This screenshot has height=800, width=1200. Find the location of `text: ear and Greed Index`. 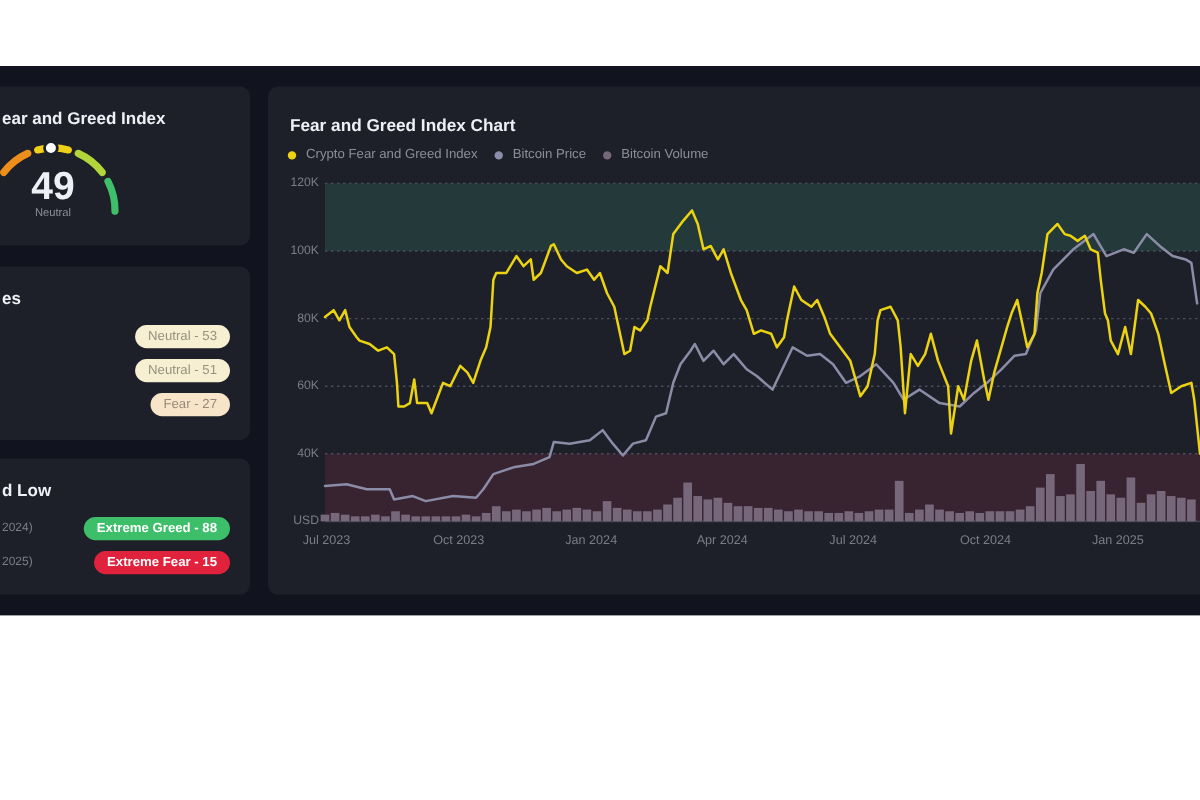

text: ear and Greed Index is located at coordinates (84, 118).